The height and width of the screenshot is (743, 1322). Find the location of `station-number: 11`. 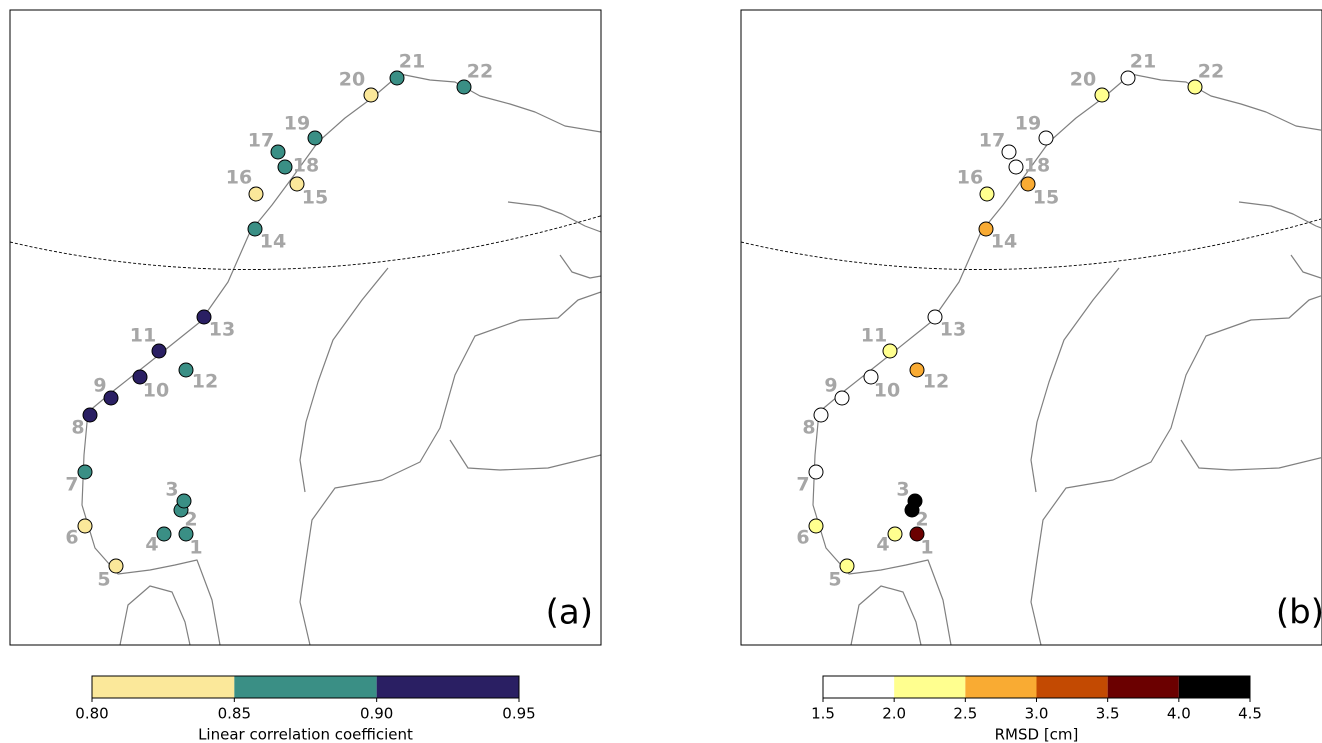

station-number: 11 is located at coordinates (874, 336).